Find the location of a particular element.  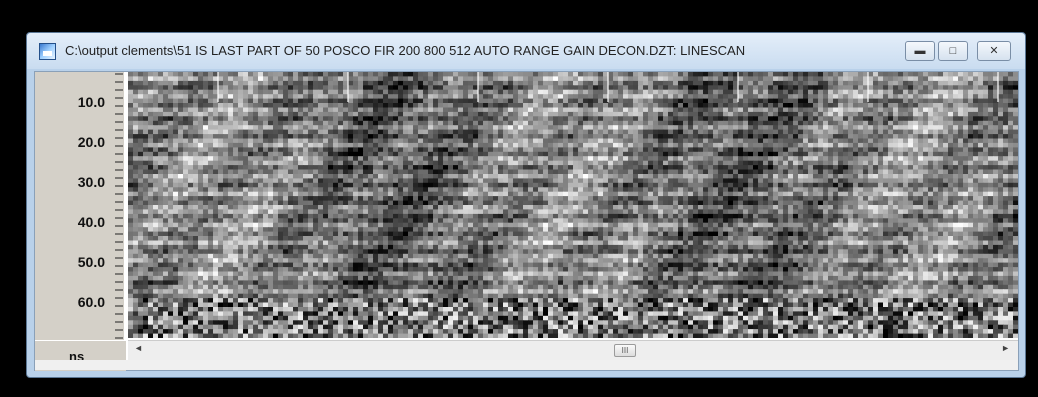

axis-tick-label: 20.0 is located at coordinates (91, 142).